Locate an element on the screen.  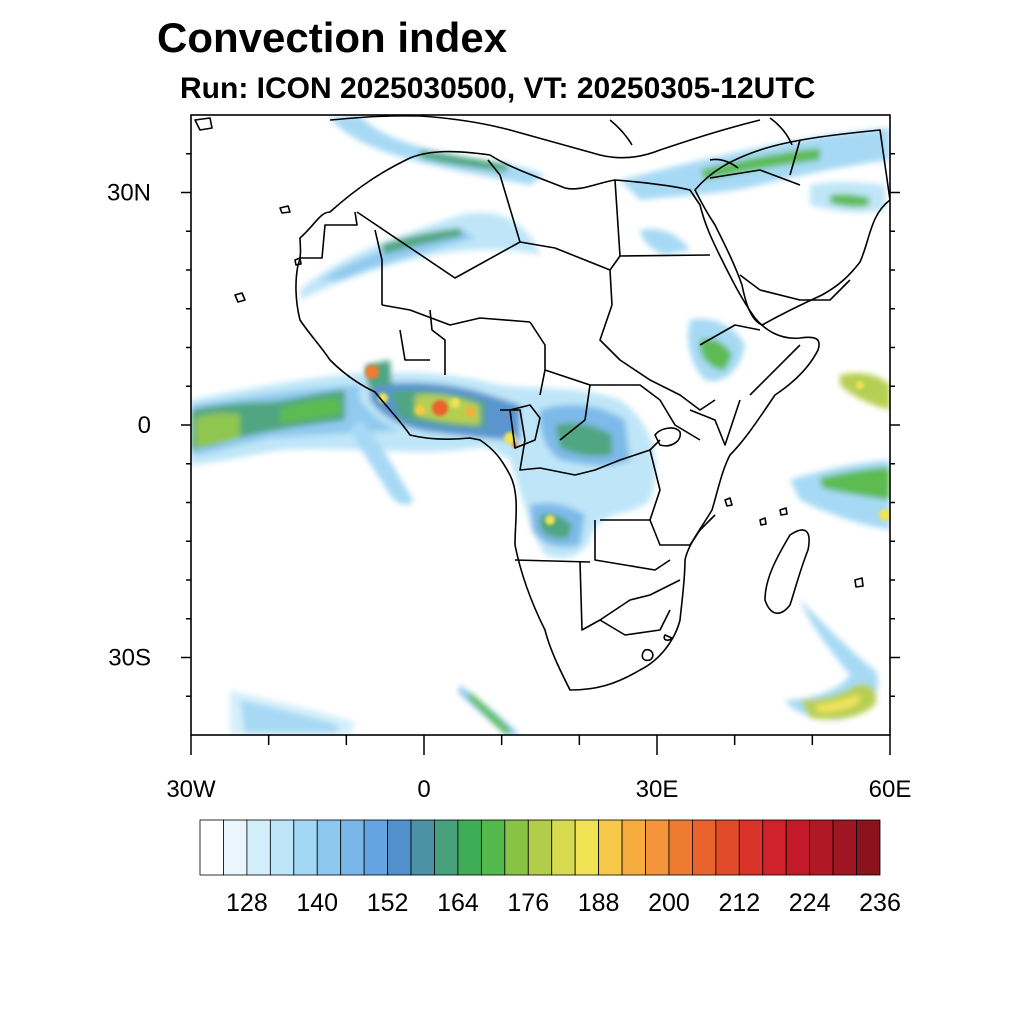
colorbar-label: 152 is located at coordinates (388, 903).